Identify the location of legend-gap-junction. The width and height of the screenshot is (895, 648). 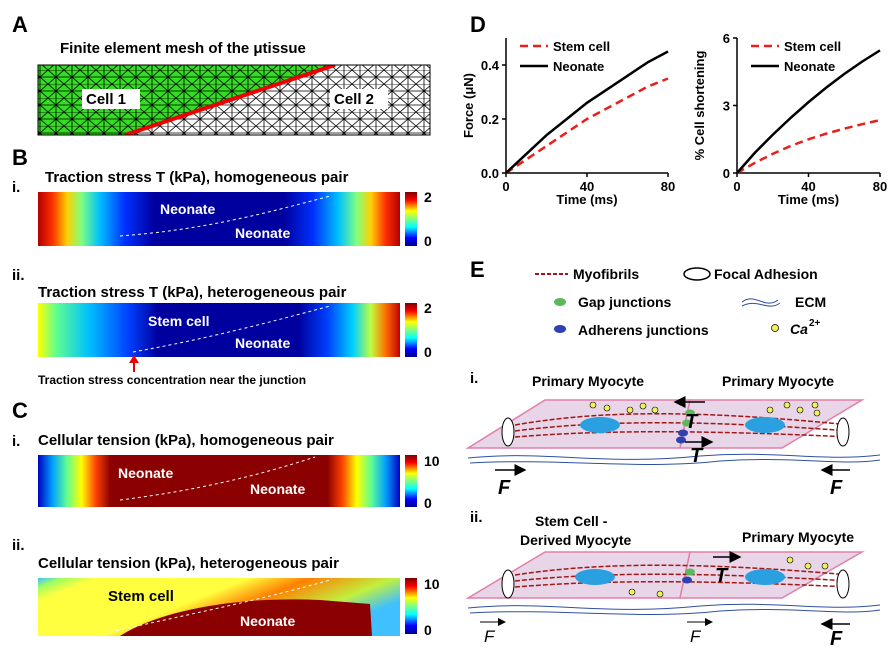
(560, 302).